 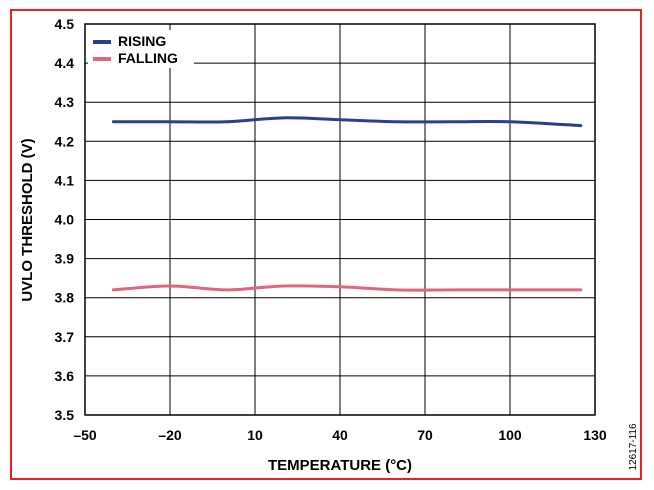 I want to click on y-tick-label: 4.0, so click(x=65, y=220).